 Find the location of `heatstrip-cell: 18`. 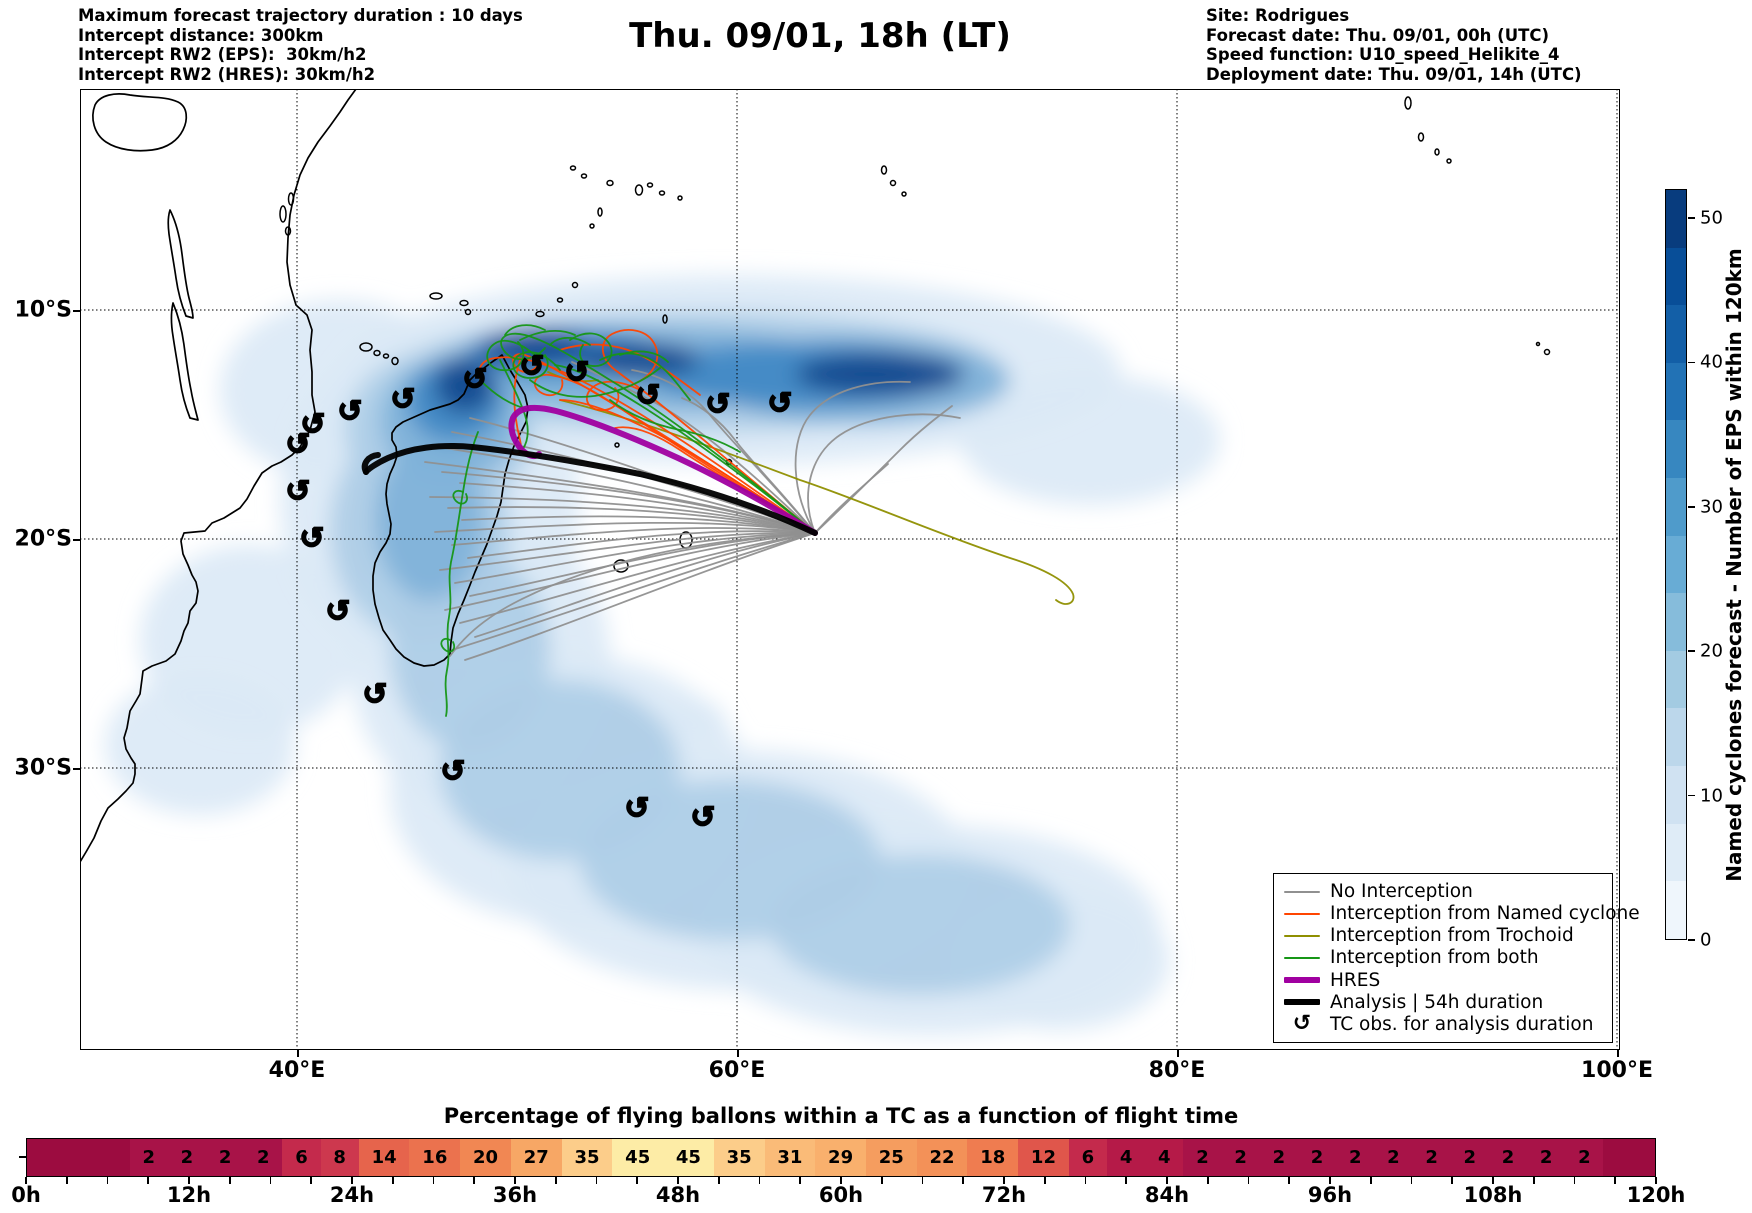

heatstrip-cell: 18 is located at coordinates (993, 1157).